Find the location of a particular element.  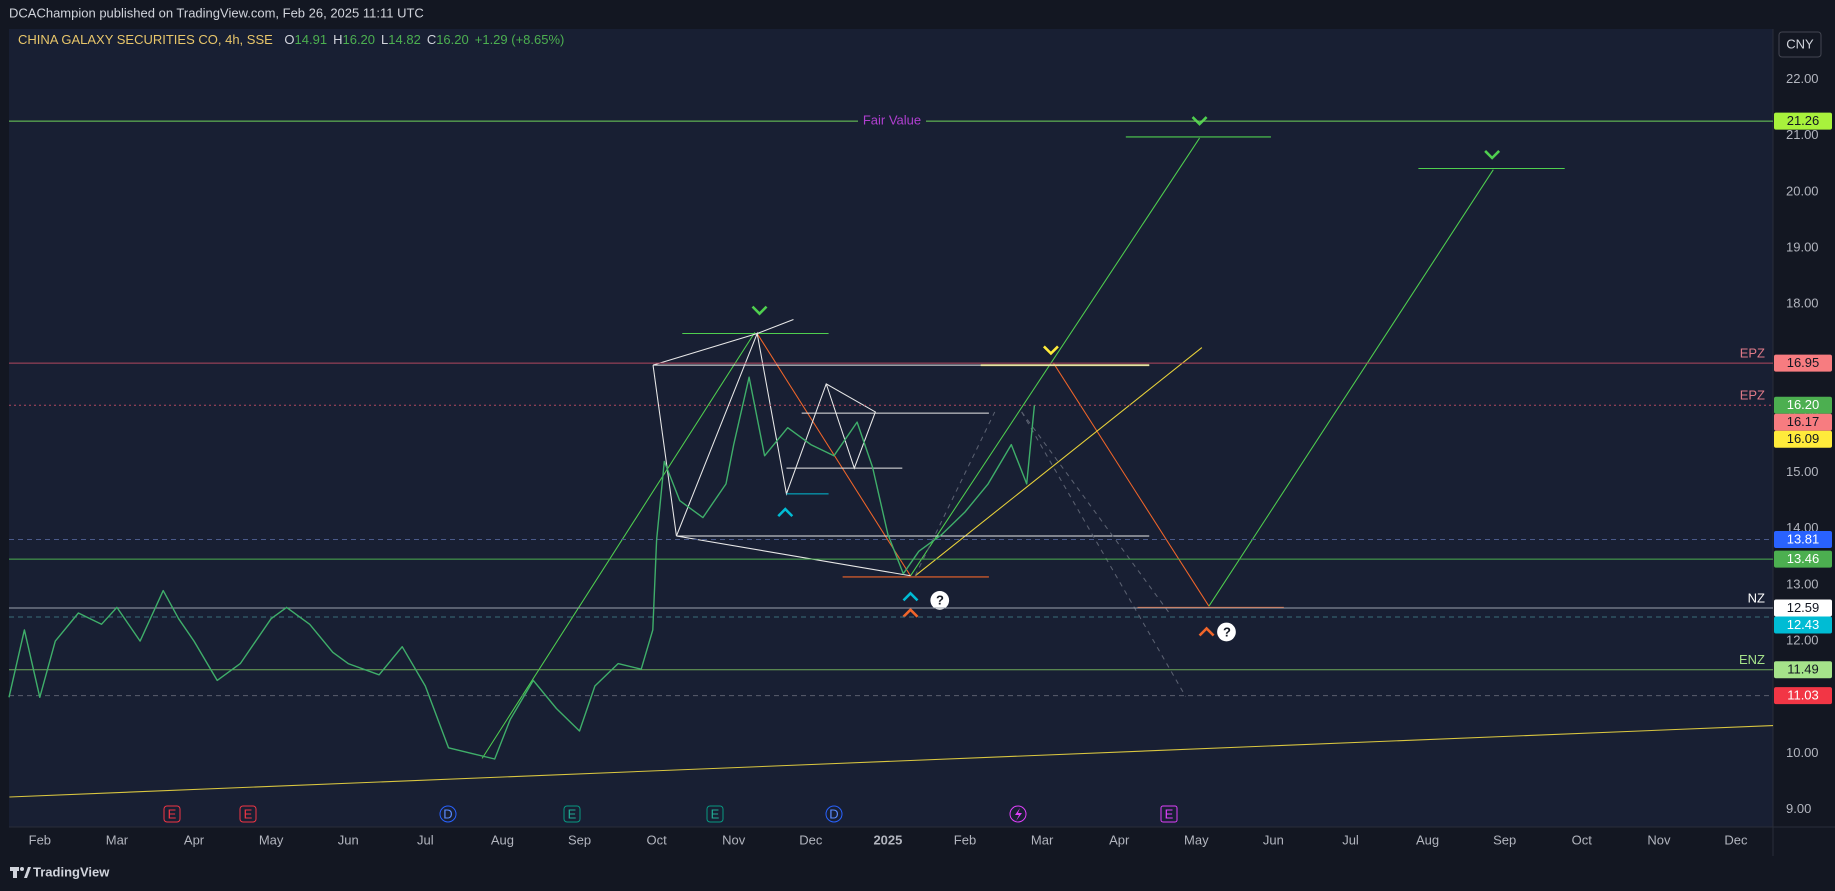

legend-title: CHINA GALAXY SECURITIES CO, 4h, SSE is located at coordinates (145, 39).